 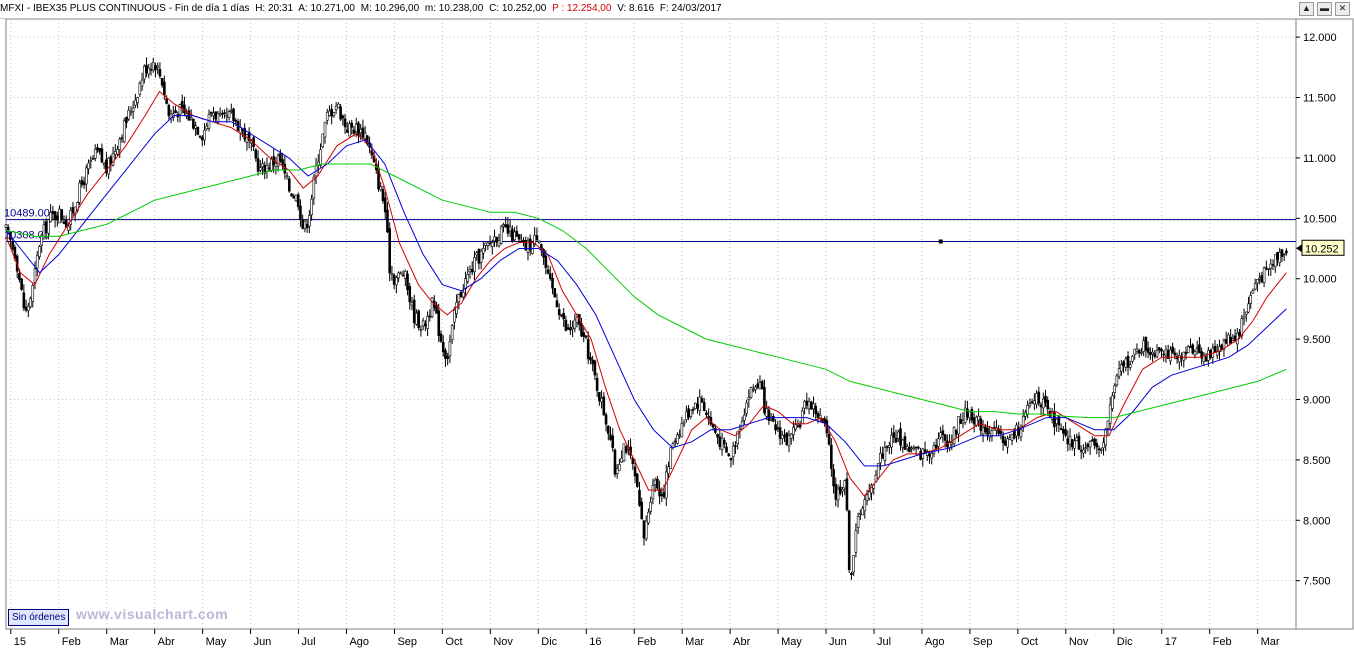 I want to click on x-tick-label: Feb, so click(x=1222, y=642).